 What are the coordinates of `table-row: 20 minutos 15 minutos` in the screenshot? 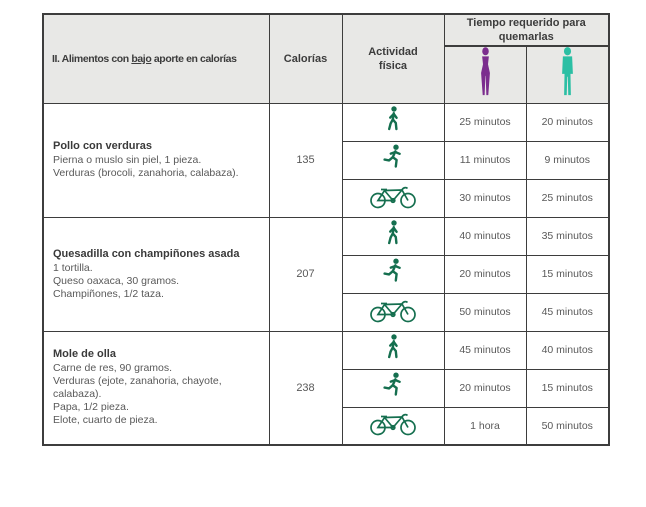 It's located at (326, 388).